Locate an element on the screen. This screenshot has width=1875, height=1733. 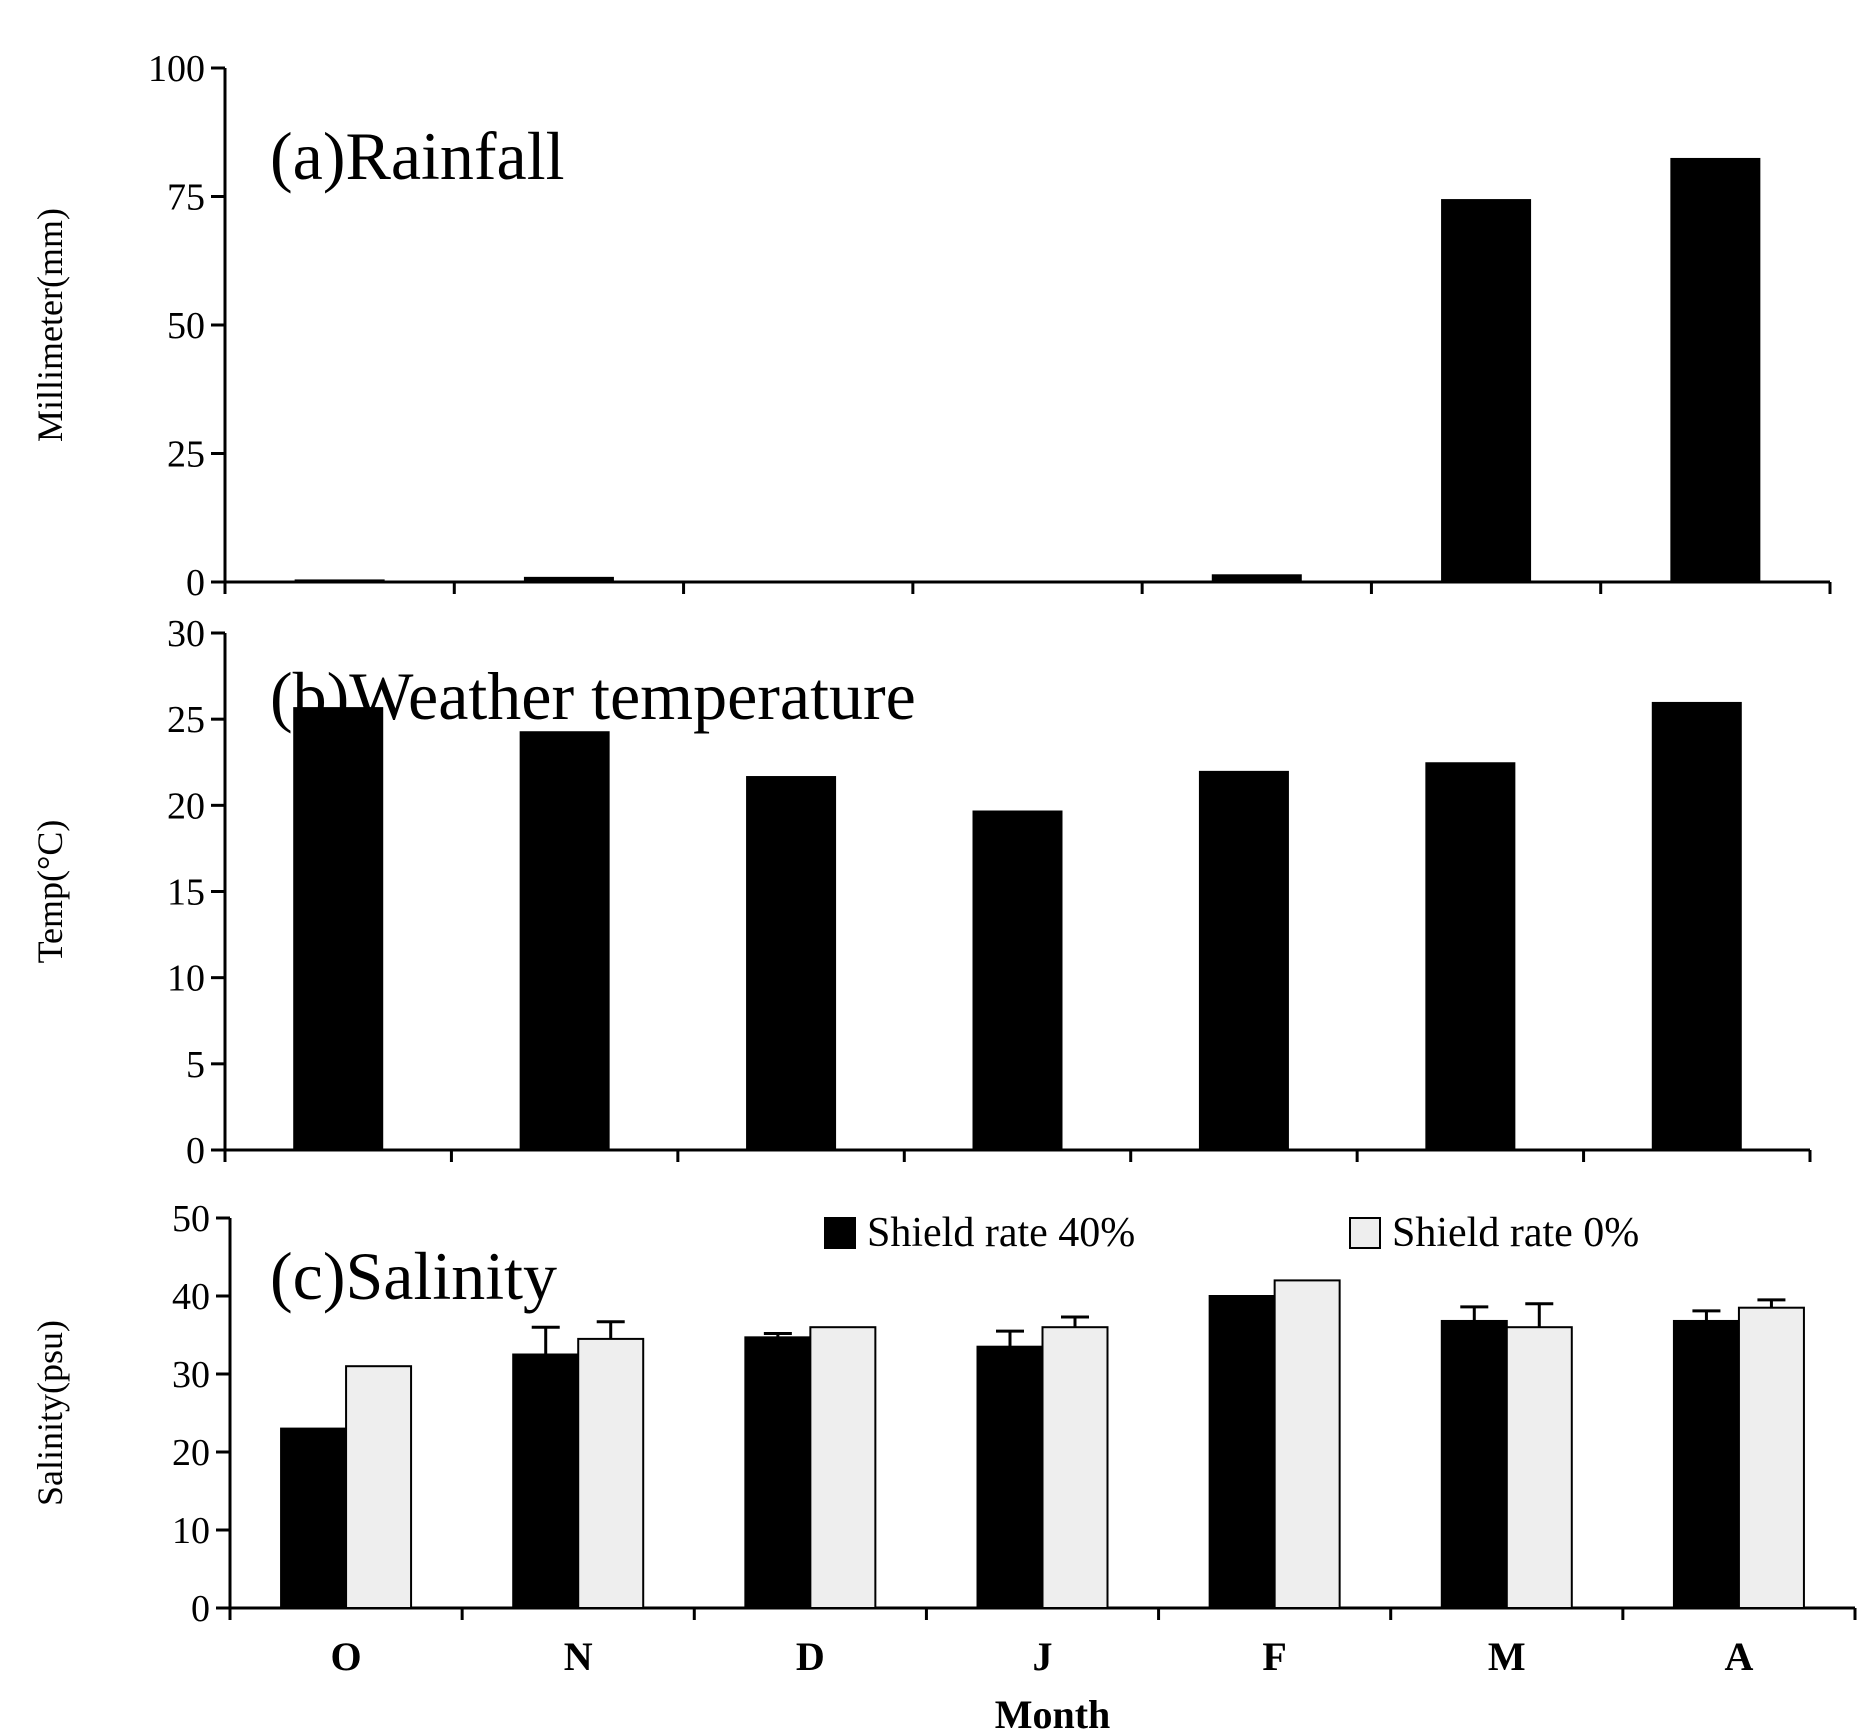
bar-c-shield-rate-0--m is located at coordinates (1539, 1467).